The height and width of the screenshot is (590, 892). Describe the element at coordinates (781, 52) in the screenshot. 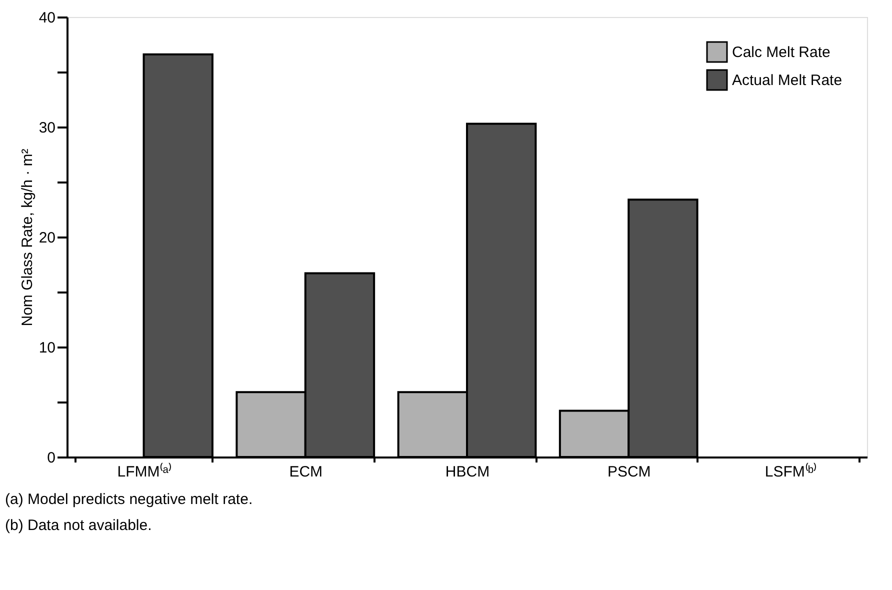

I see `legend-label: Calc Melt Rate` at that location.